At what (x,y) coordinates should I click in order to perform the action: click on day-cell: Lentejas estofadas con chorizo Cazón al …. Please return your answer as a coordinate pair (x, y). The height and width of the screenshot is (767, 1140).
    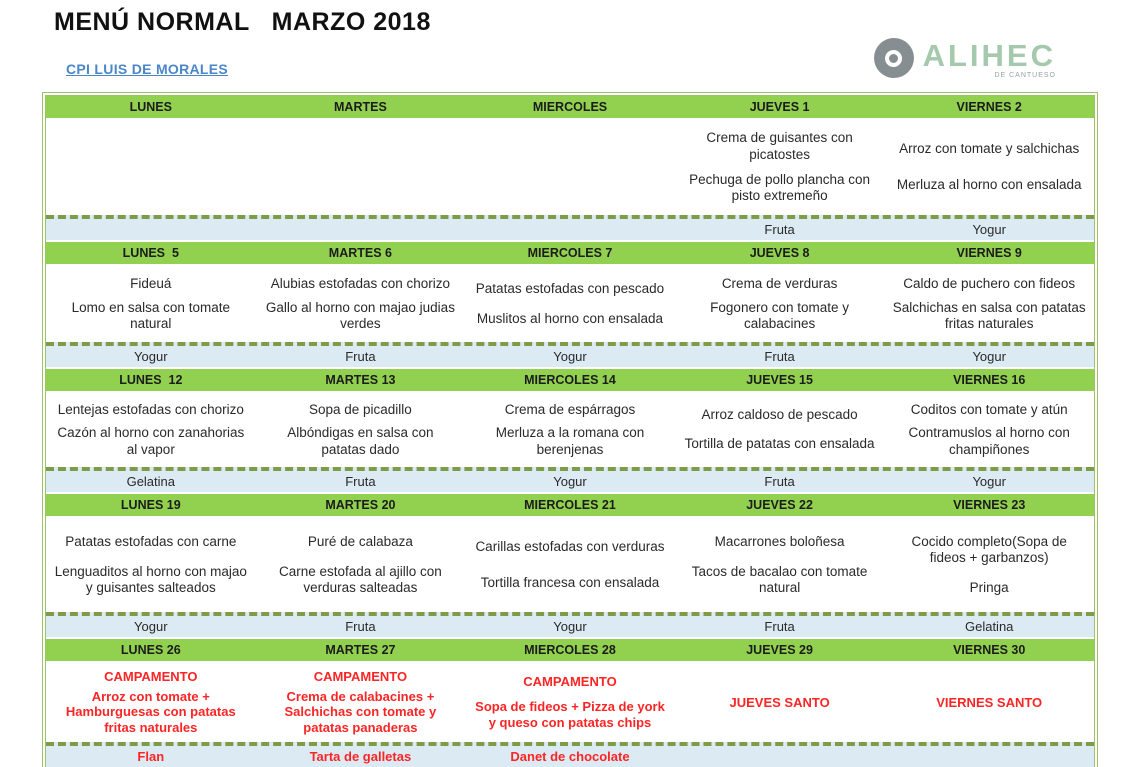
    Looking at the image, I should click on (151, 430).